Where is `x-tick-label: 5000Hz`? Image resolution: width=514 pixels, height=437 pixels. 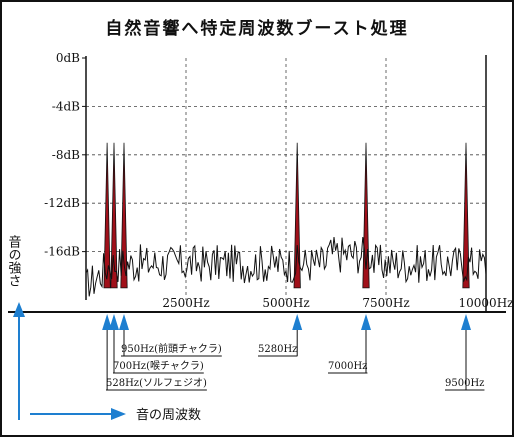 x-tick-label: 5000Hz is located at coordinates (285, 303).